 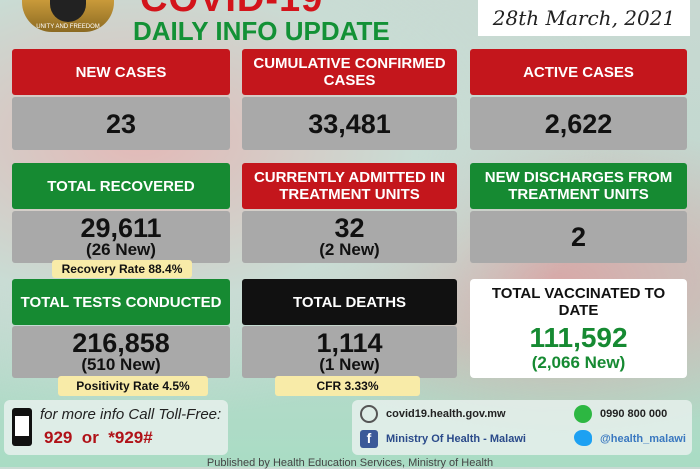 I want to click on active-cases-value: 2,622, so click(x=578, y=123).